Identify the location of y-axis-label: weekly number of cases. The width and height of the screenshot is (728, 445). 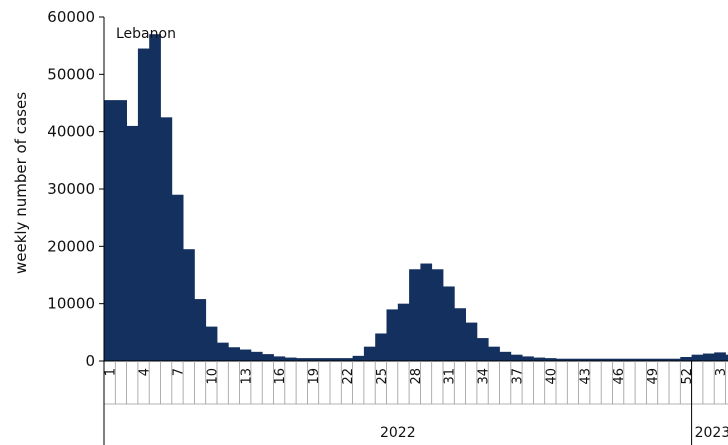
(21, 183).